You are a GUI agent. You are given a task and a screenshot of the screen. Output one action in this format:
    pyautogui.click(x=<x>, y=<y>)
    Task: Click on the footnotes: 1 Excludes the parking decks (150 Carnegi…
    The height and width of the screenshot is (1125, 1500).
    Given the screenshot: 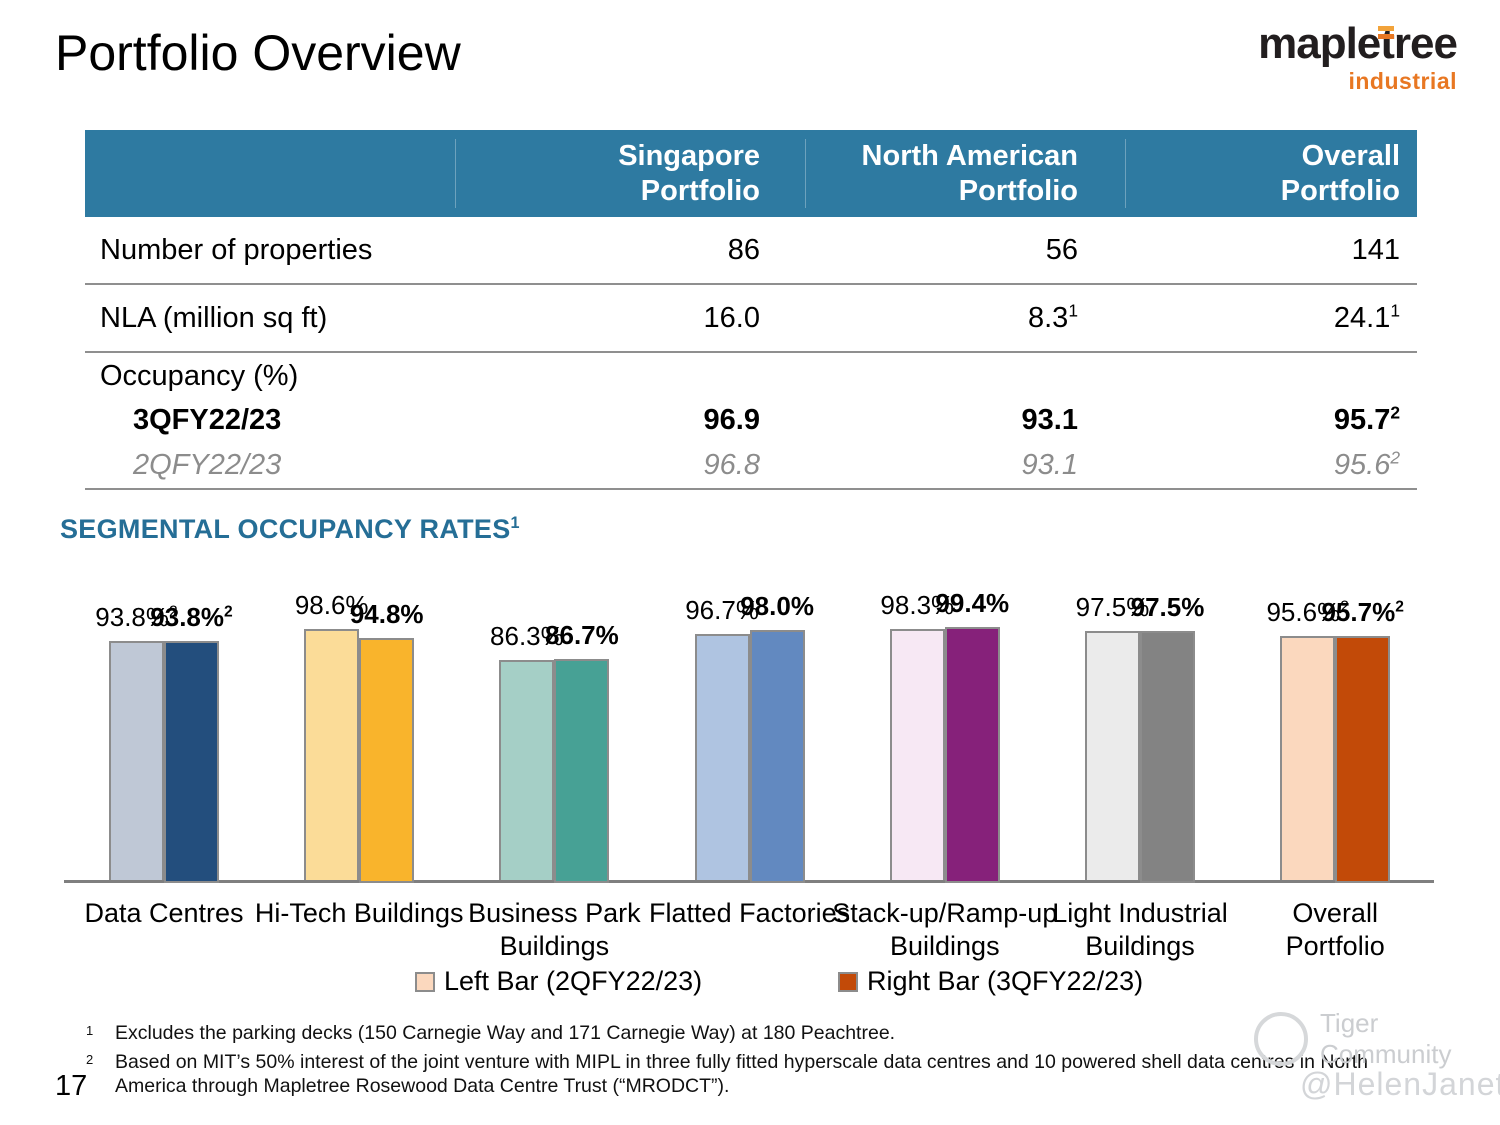 What is the action you would take?
    pyautogui.click(x=736, y=1062)
    